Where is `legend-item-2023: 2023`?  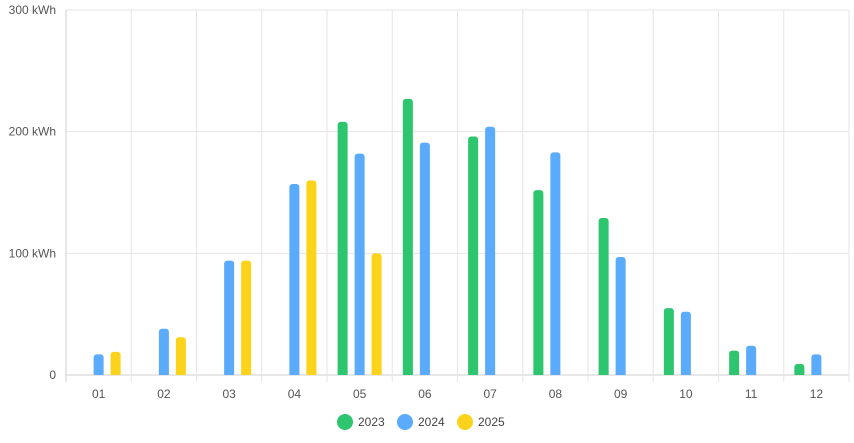 legend-item-2023: 2023 is located at coordinates (361, 422).